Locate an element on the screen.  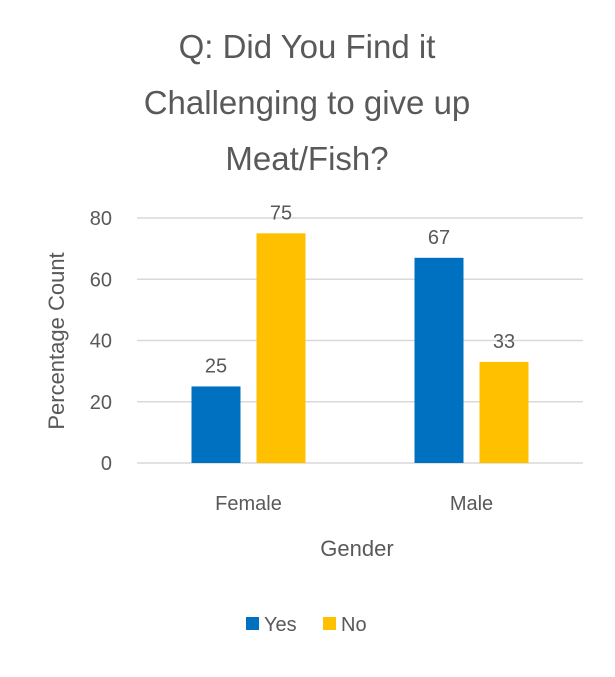
legend: Yes No is located at coordinates (306, 625).